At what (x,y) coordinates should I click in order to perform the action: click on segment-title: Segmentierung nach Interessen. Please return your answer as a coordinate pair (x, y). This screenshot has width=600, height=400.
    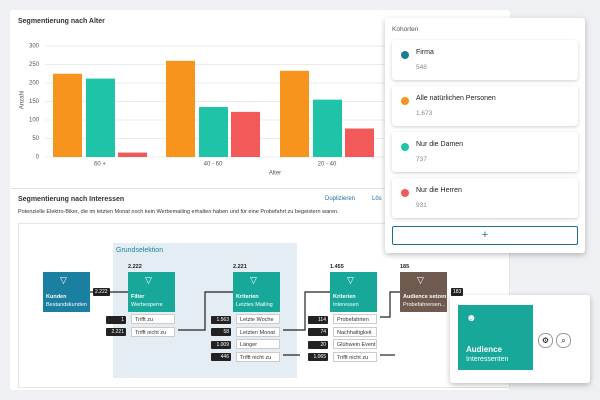
    Looking at the image, I should click on (71, 199).